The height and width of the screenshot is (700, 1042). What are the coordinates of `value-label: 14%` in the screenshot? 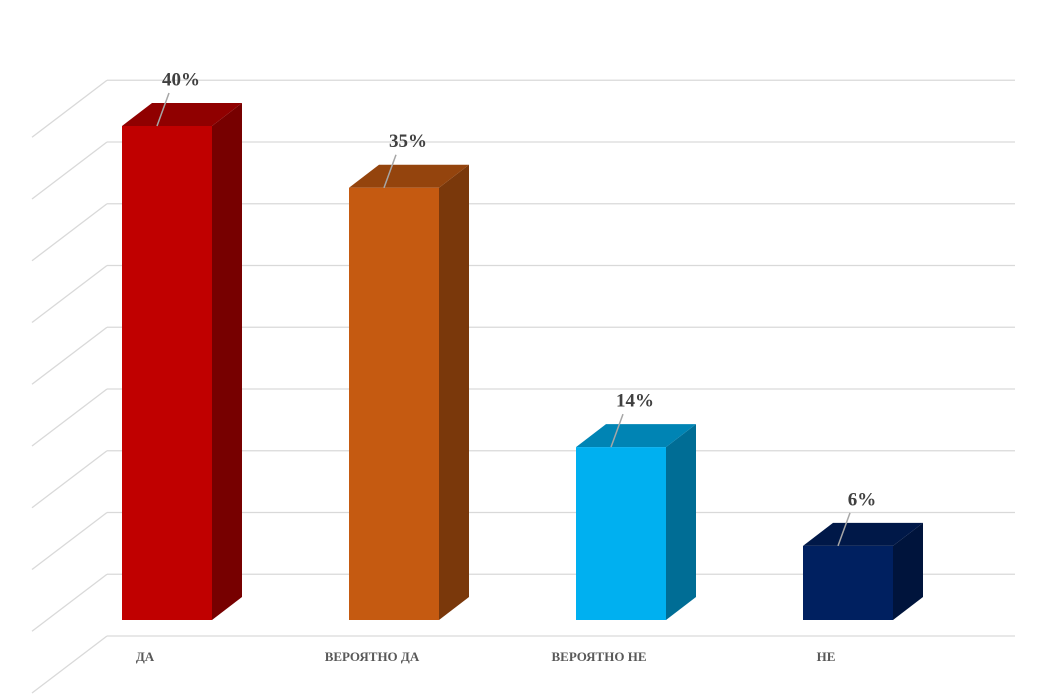 It's located at (635, 400).